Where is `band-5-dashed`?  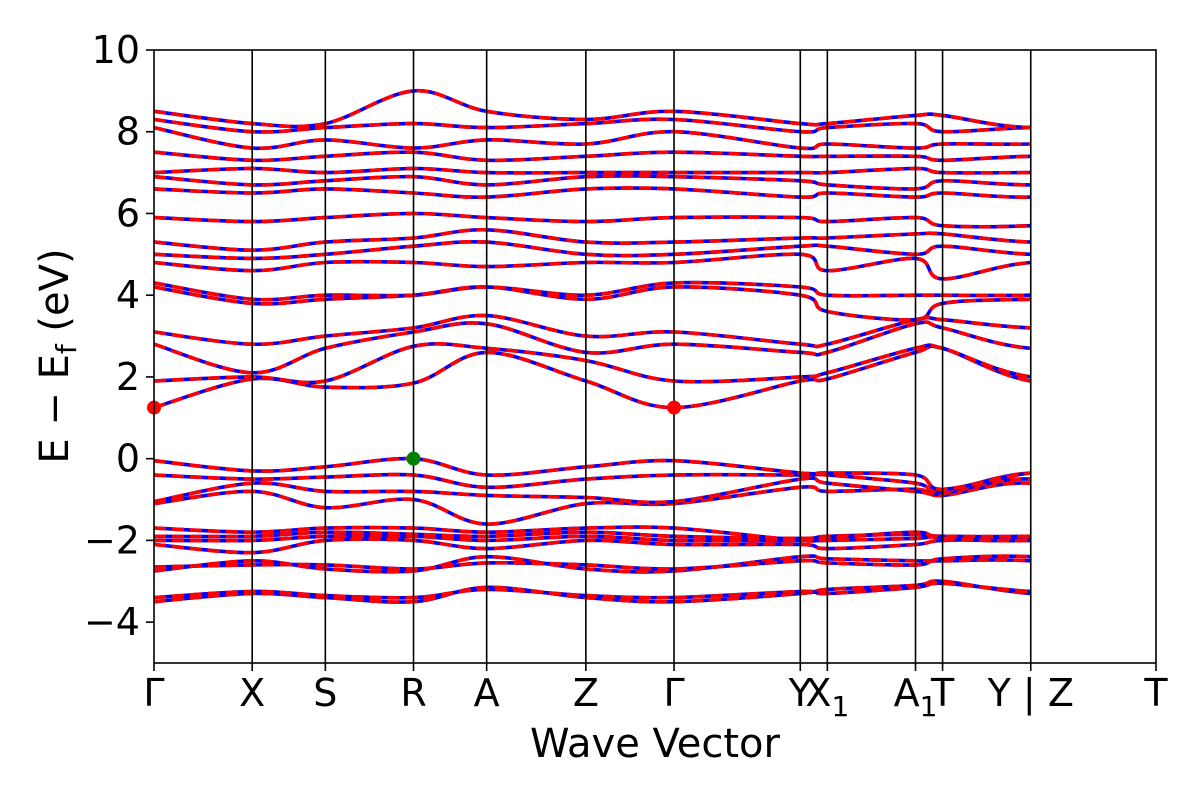 band-5-dashed is located at coordinates (592, 546).